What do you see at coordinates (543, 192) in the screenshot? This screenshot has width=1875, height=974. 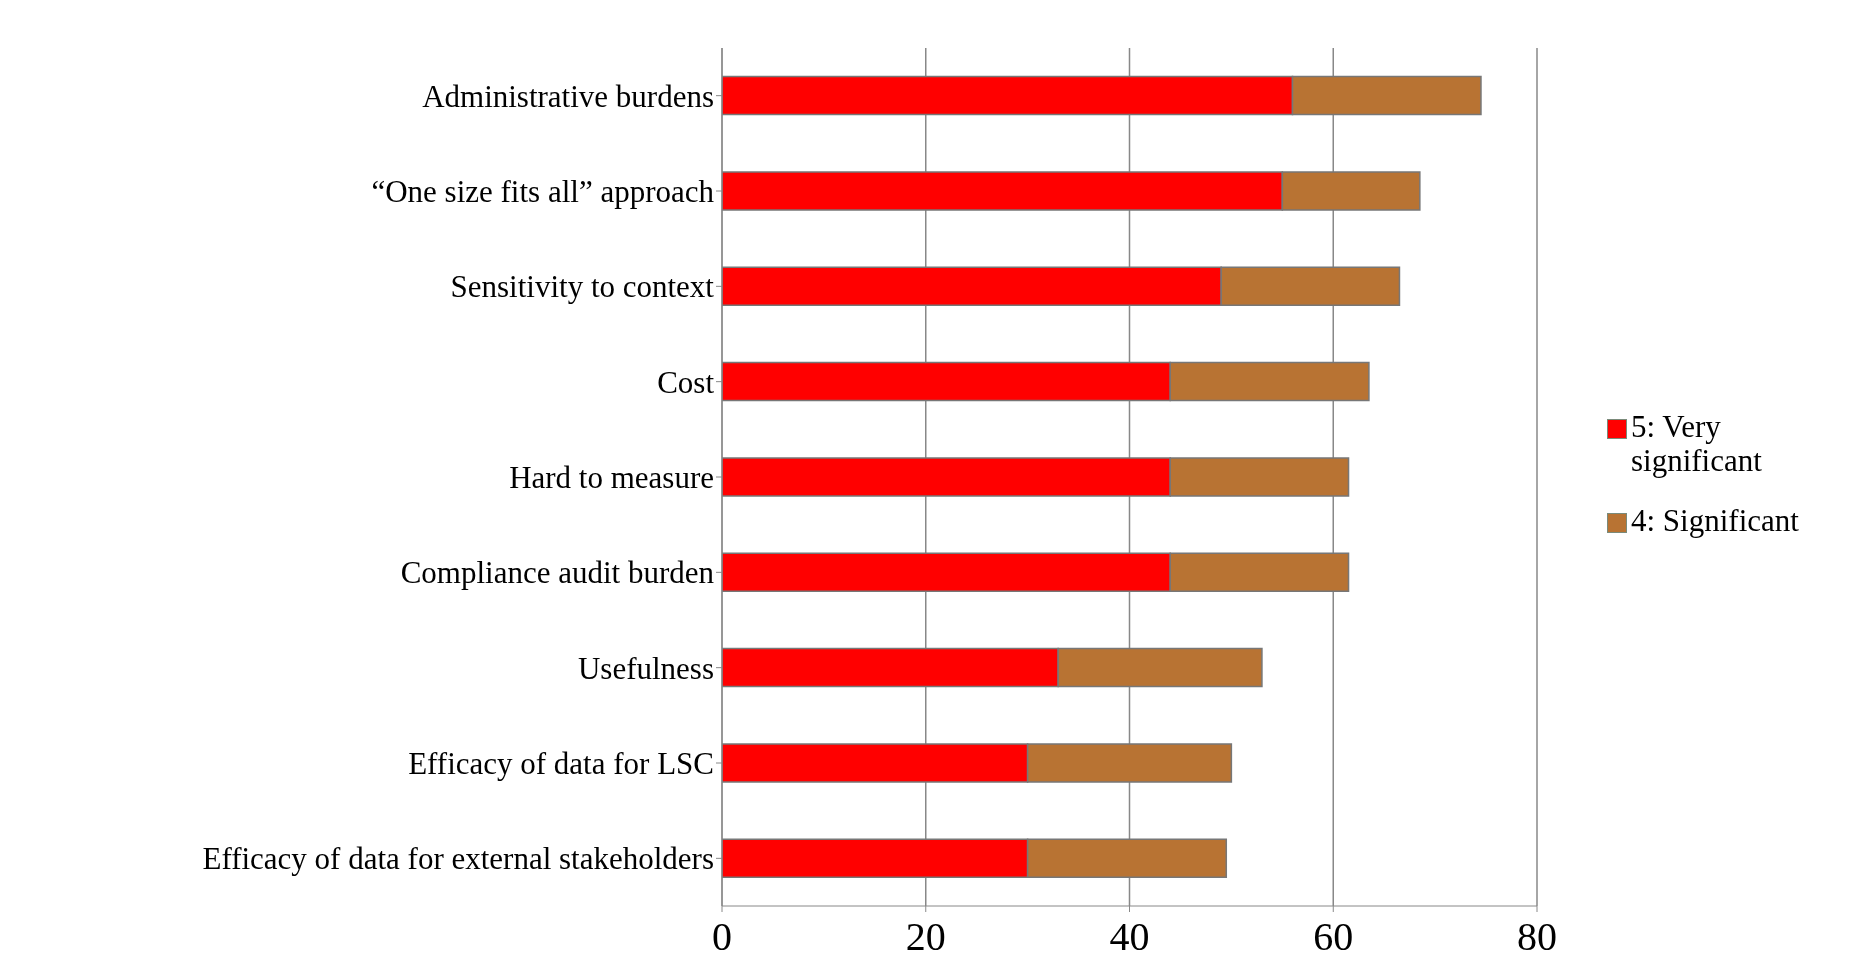 I see `y-tick-label: “One size fits all” approach` at bounding box center [543, 192].